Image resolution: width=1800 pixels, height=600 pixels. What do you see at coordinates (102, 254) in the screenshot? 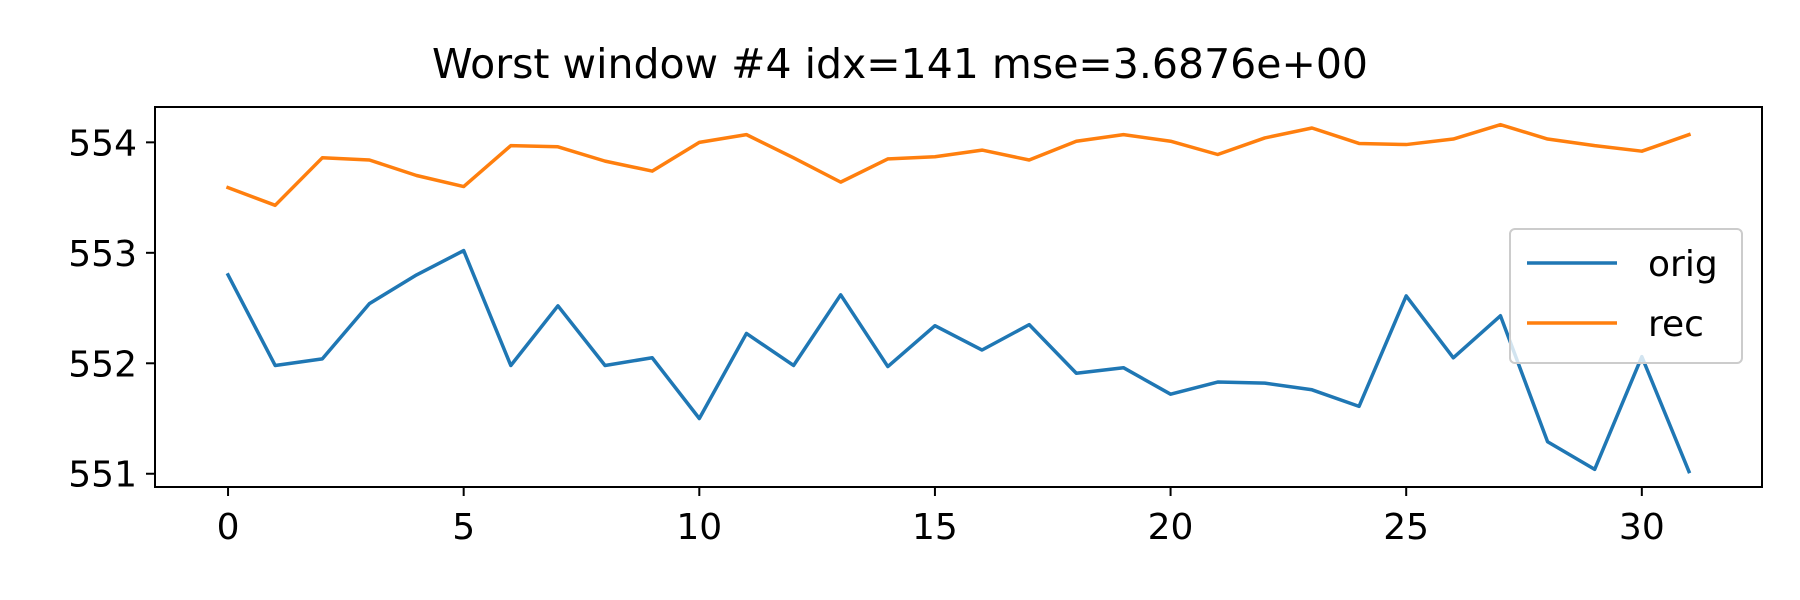
I see `y-tick-label: 553` at bounding box center [102, 254].